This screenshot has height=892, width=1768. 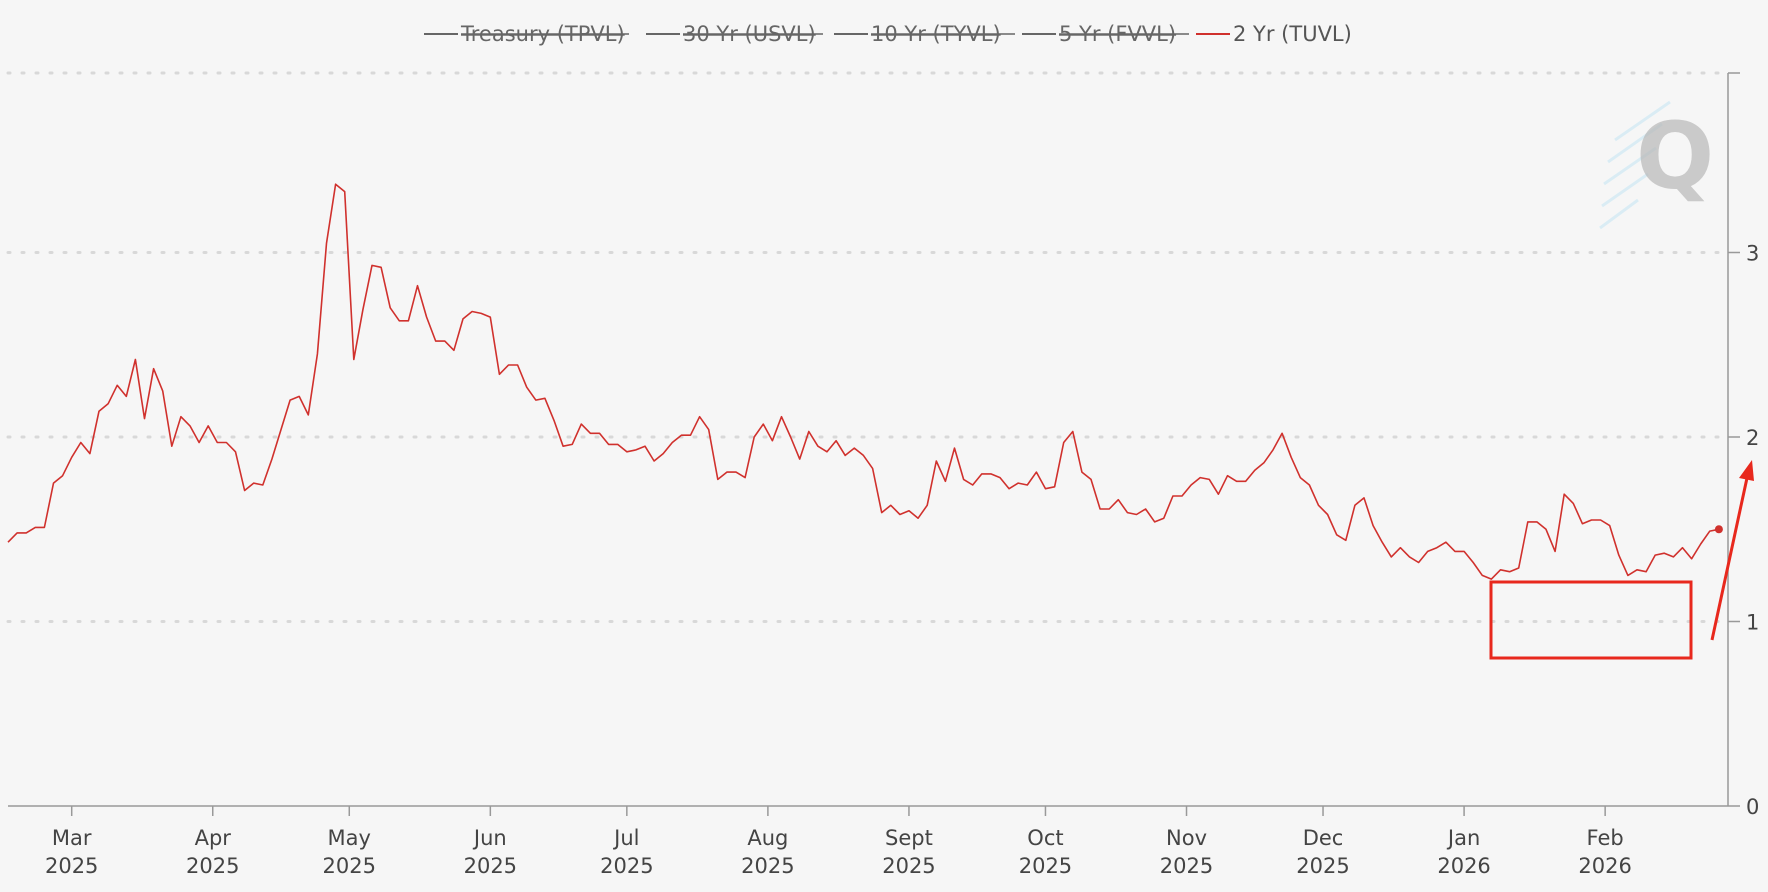 I want to click on watermark-logo: Q, so click(x=1656, y=165).